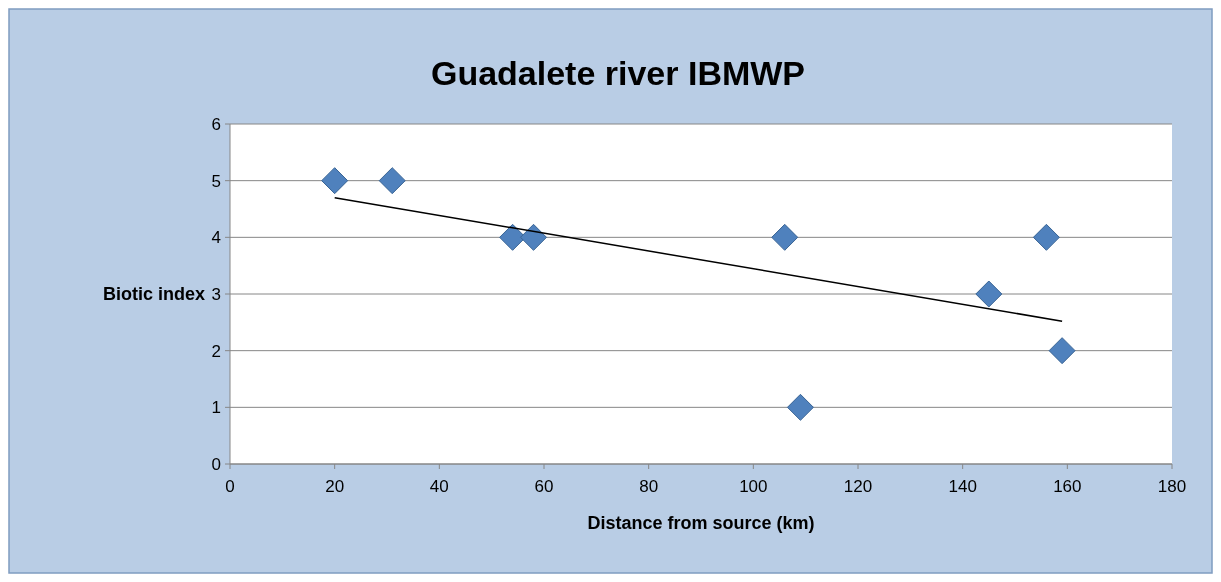 This screenshot has height=582, width=1221. I want to click on x-tick-label: 60, so click(544, 486).